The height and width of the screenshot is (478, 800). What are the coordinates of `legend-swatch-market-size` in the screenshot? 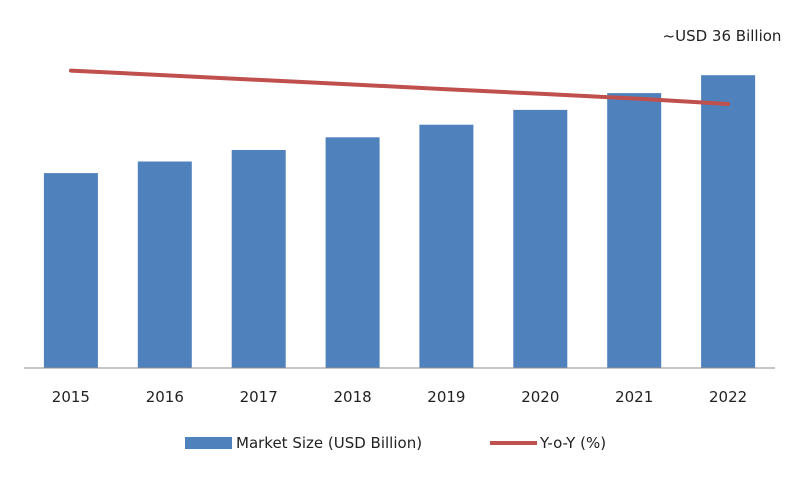 It's located at (208, 443).